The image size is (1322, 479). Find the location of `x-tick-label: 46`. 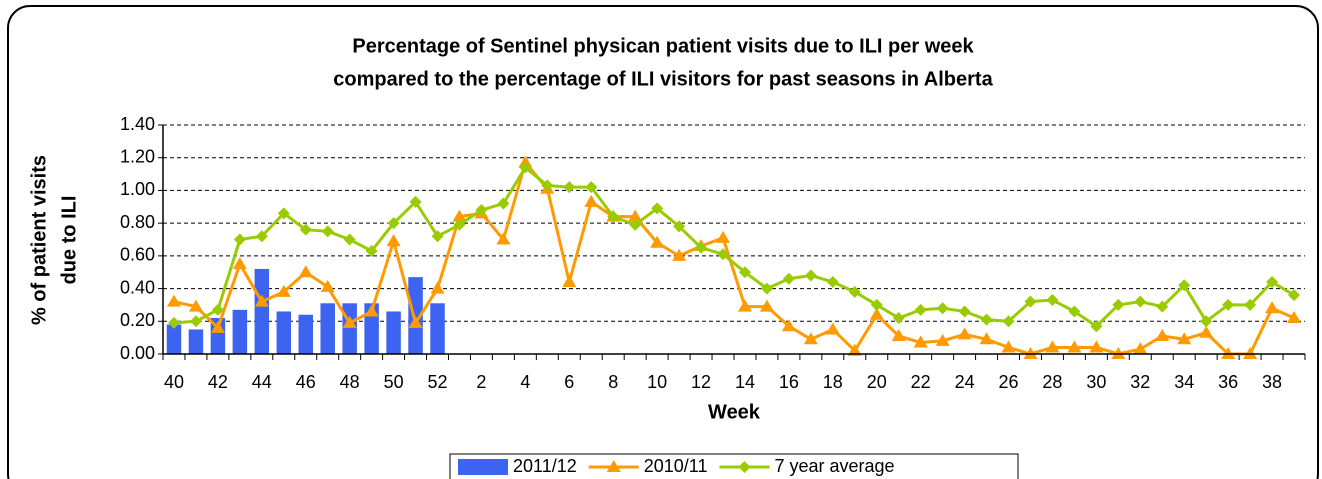

x-tick-label: 46 is located at coordinates (306, 382).